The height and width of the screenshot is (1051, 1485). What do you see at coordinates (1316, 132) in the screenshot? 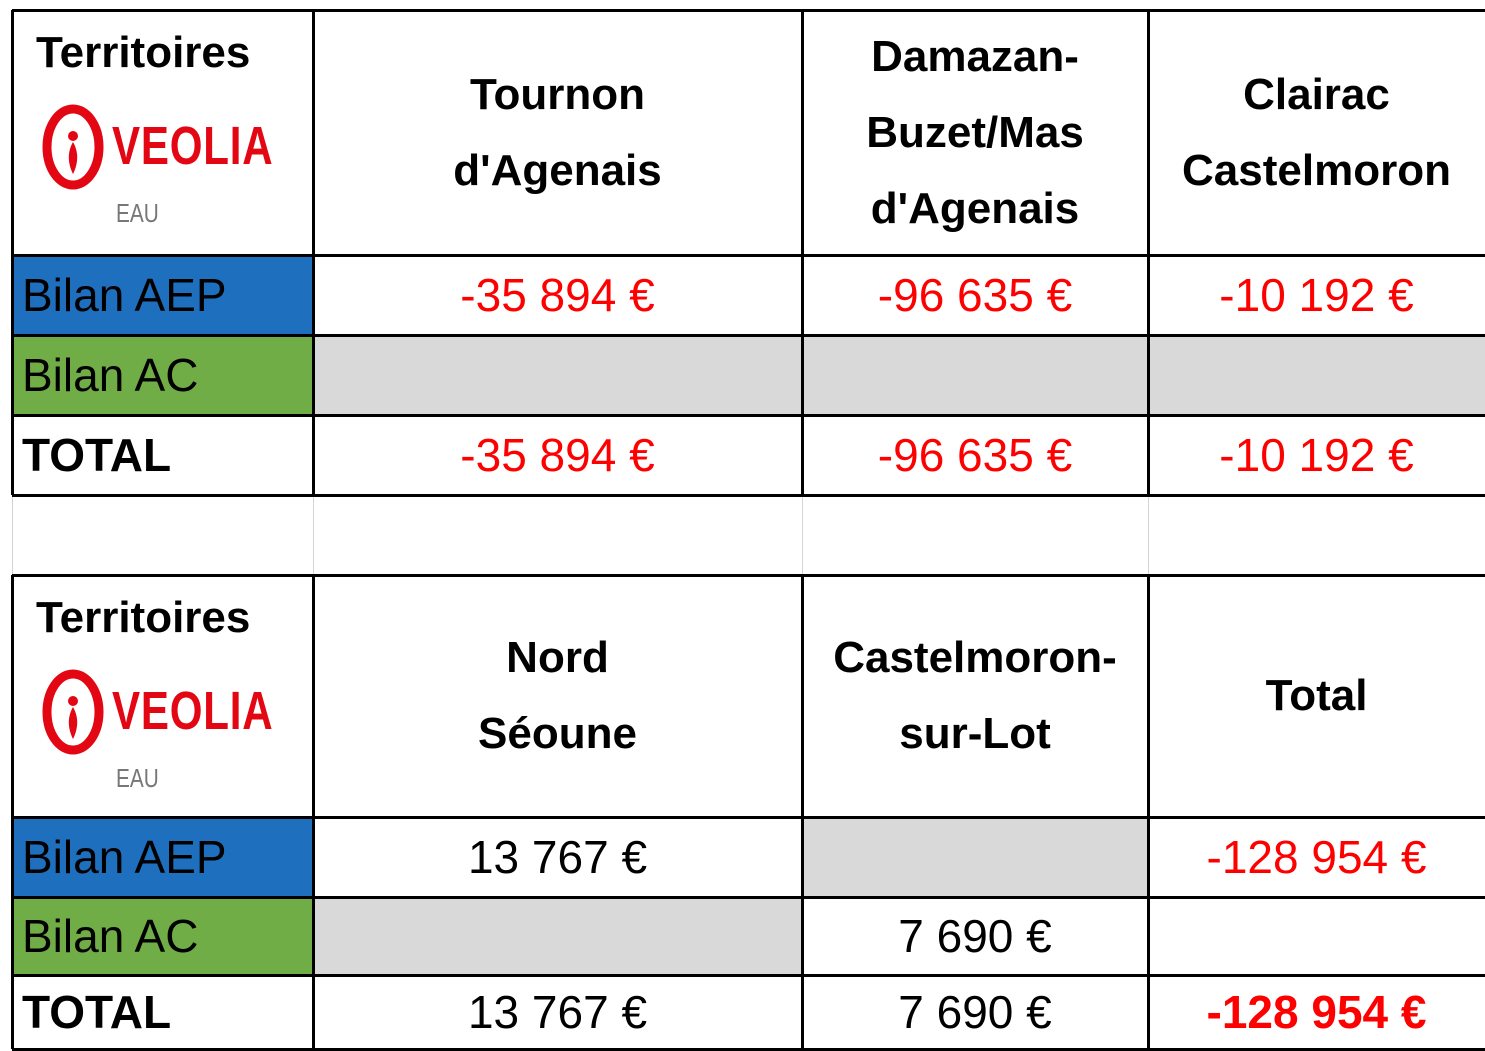
I see `column-header: Clairac Castelmoron` at bounding box center [1316, 132].